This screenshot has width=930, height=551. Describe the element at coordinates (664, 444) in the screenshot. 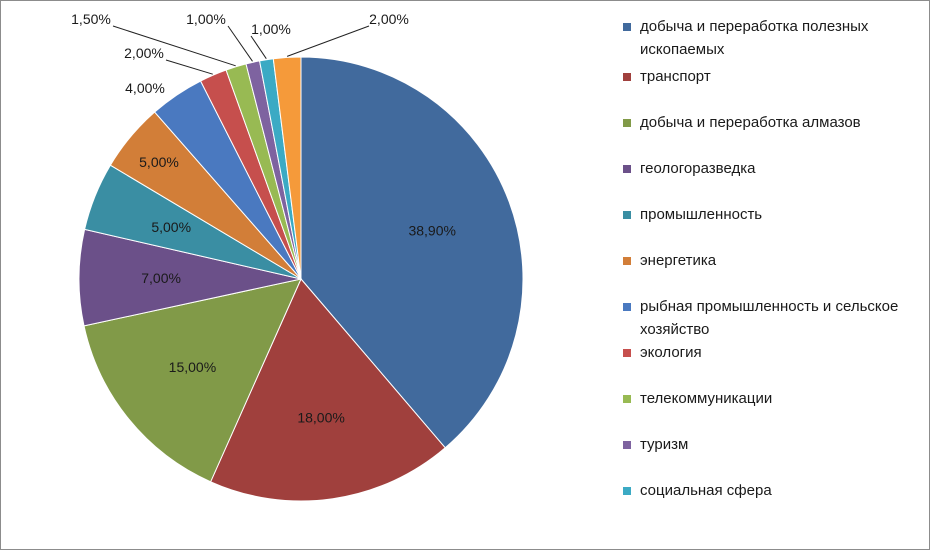

I see `legend-label: туризм` at that location.